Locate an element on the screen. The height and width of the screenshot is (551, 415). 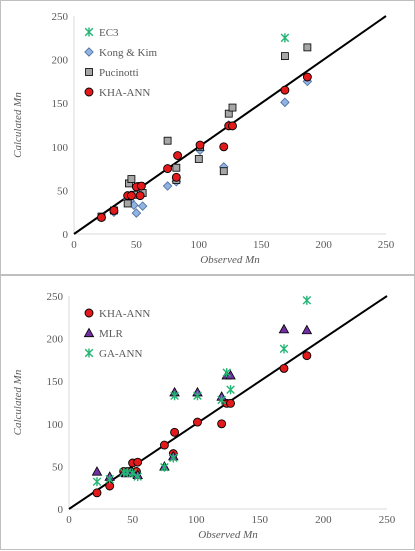
legend-label: GA-ANN is located at coordinates (120, 354).